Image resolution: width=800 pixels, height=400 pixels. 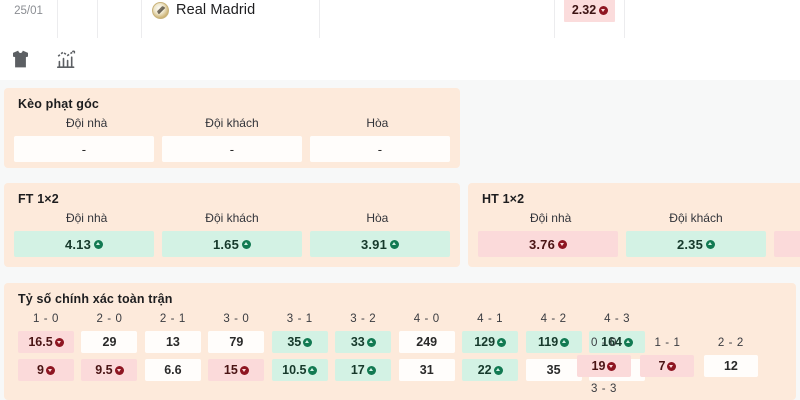 I want to click on score-cell-value: 164, so click(x=611, y=342).